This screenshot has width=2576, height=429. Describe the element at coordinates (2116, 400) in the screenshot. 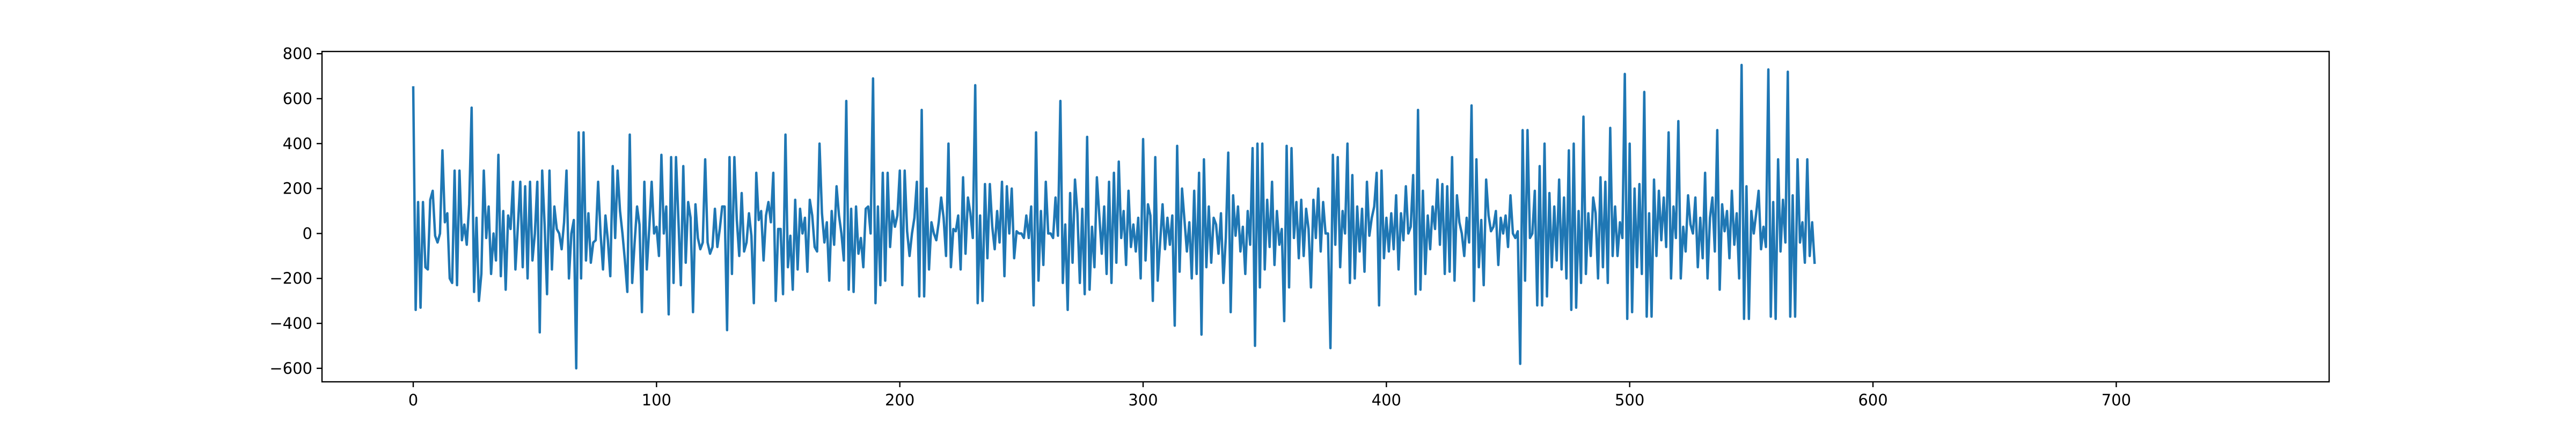

I see `x-tick-label: 700` at that location.